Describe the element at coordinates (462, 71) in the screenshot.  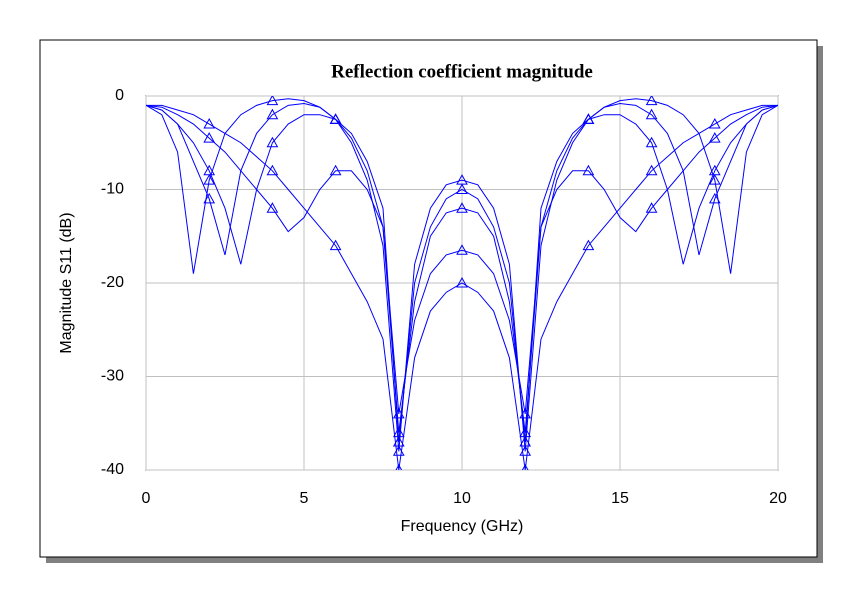
I see `chart-title: Reflection coefficient magnitude` at that location.